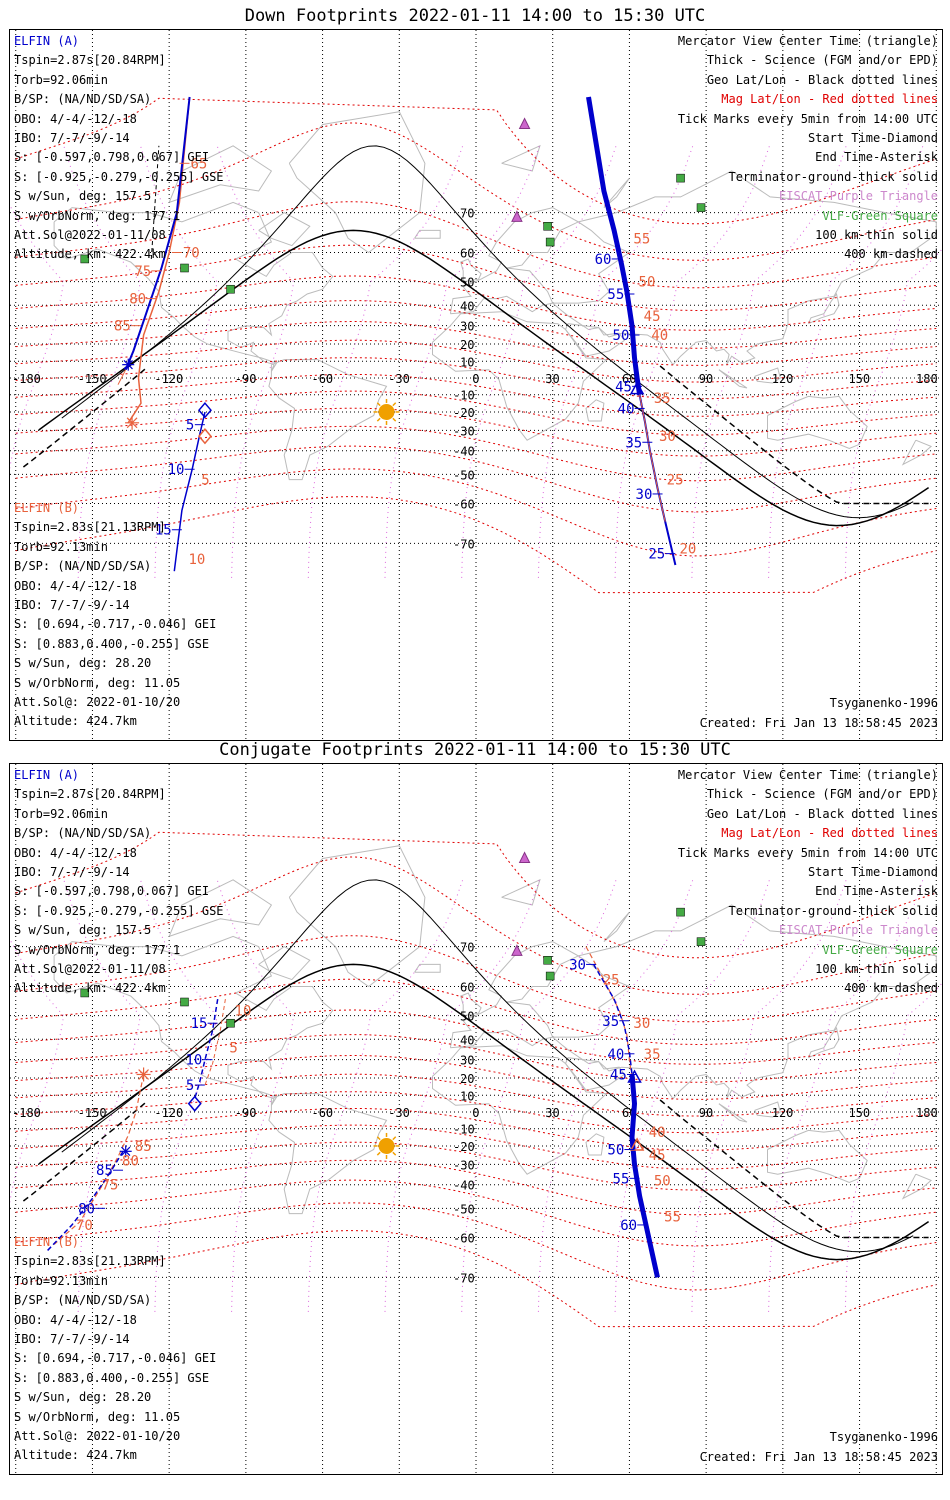 This screenshot has width=950, height=1500. What do you see at coordinates (83, 1397) in the screenshot?
I see `elfin-b-line: S w/Sun, deg: 28.20` at bounding box center [83, 1397].